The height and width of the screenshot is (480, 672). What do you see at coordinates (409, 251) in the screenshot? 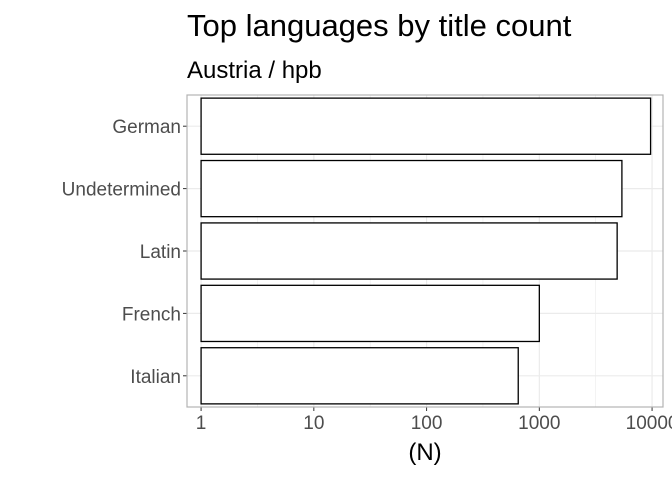
I see `bar-latin` at bounding box center [409, 251].